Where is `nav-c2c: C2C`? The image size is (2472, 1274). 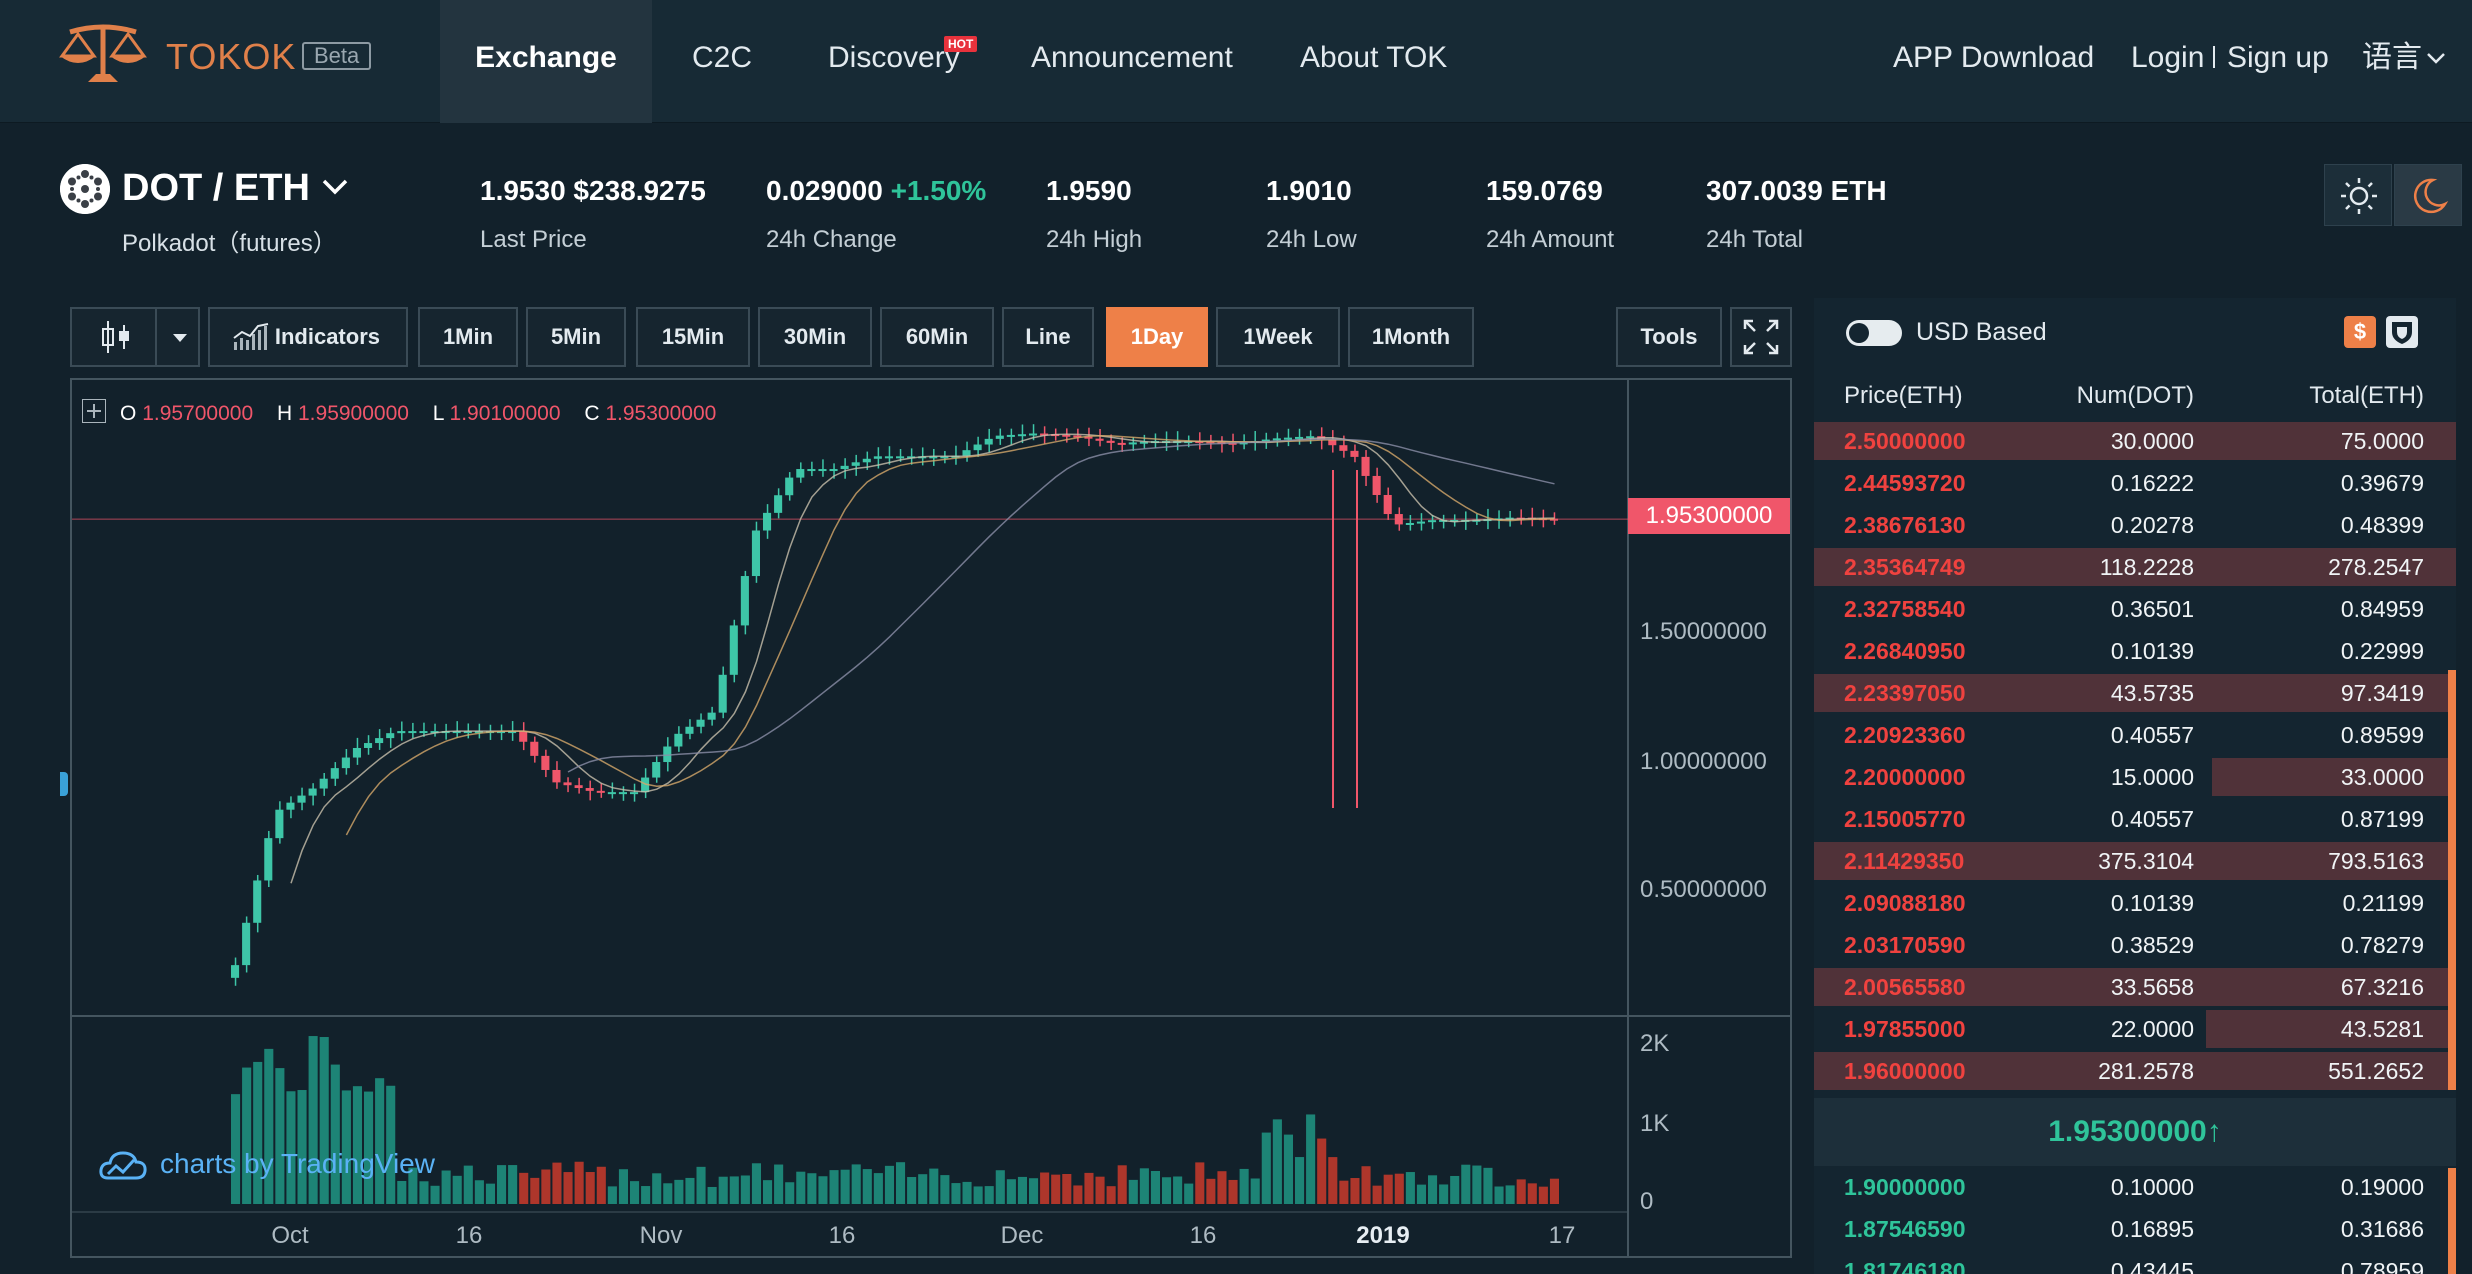
nav-c2c: C2C is located at coordinates (722, 57).